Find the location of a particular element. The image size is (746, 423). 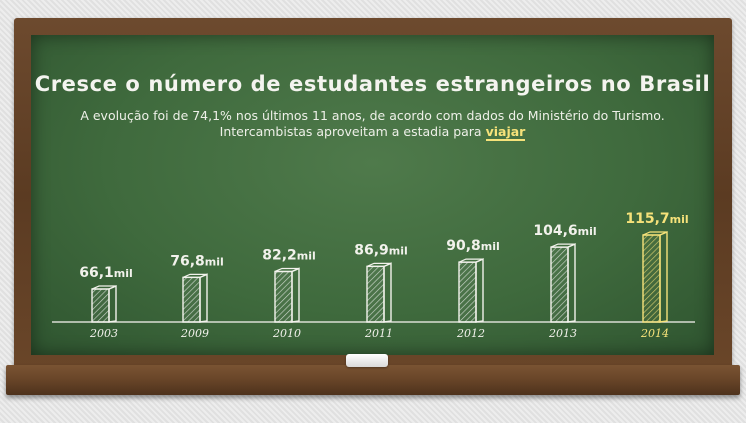

bar-front-2014 is located at coordinates (651, 278).